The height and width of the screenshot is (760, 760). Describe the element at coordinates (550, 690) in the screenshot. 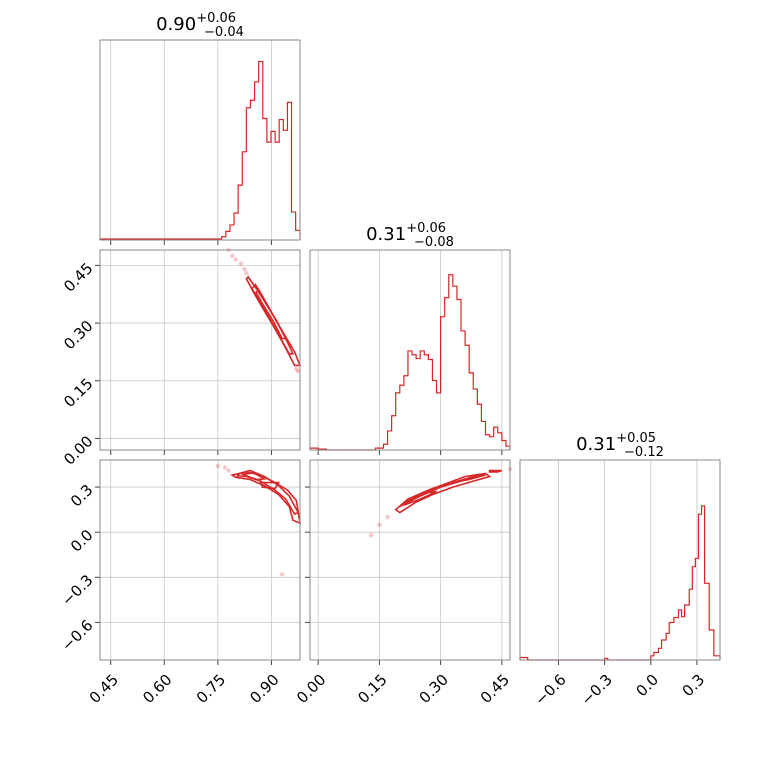

I see `x-tick-label: −0.6` at that location.